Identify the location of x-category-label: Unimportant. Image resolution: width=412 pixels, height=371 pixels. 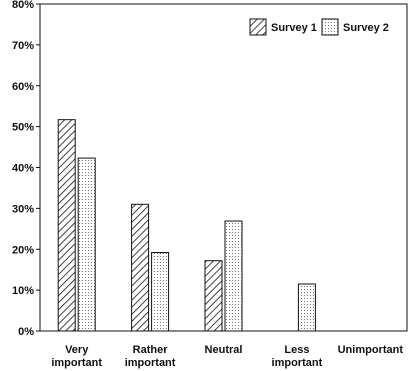
(371, 350).